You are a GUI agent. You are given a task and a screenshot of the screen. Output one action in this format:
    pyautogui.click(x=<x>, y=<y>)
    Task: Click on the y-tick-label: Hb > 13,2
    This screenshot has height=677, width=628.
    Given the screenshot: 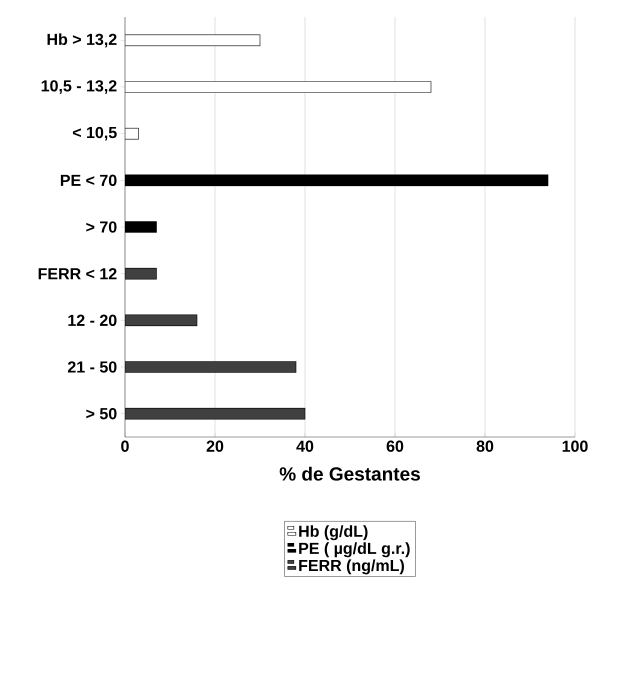 What is the action you would take?
    pyautogui.click(x=82, y=40)
    